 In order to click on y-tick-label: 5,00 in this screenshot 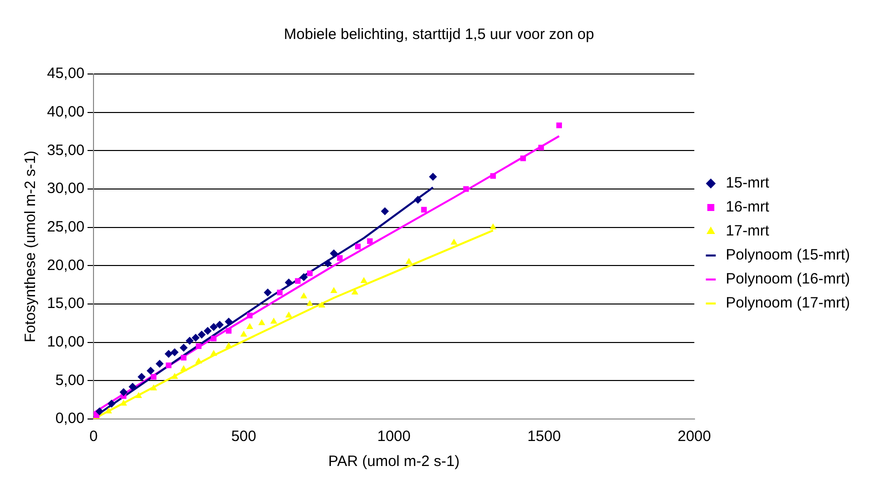, I will do `click(70, 380)`.